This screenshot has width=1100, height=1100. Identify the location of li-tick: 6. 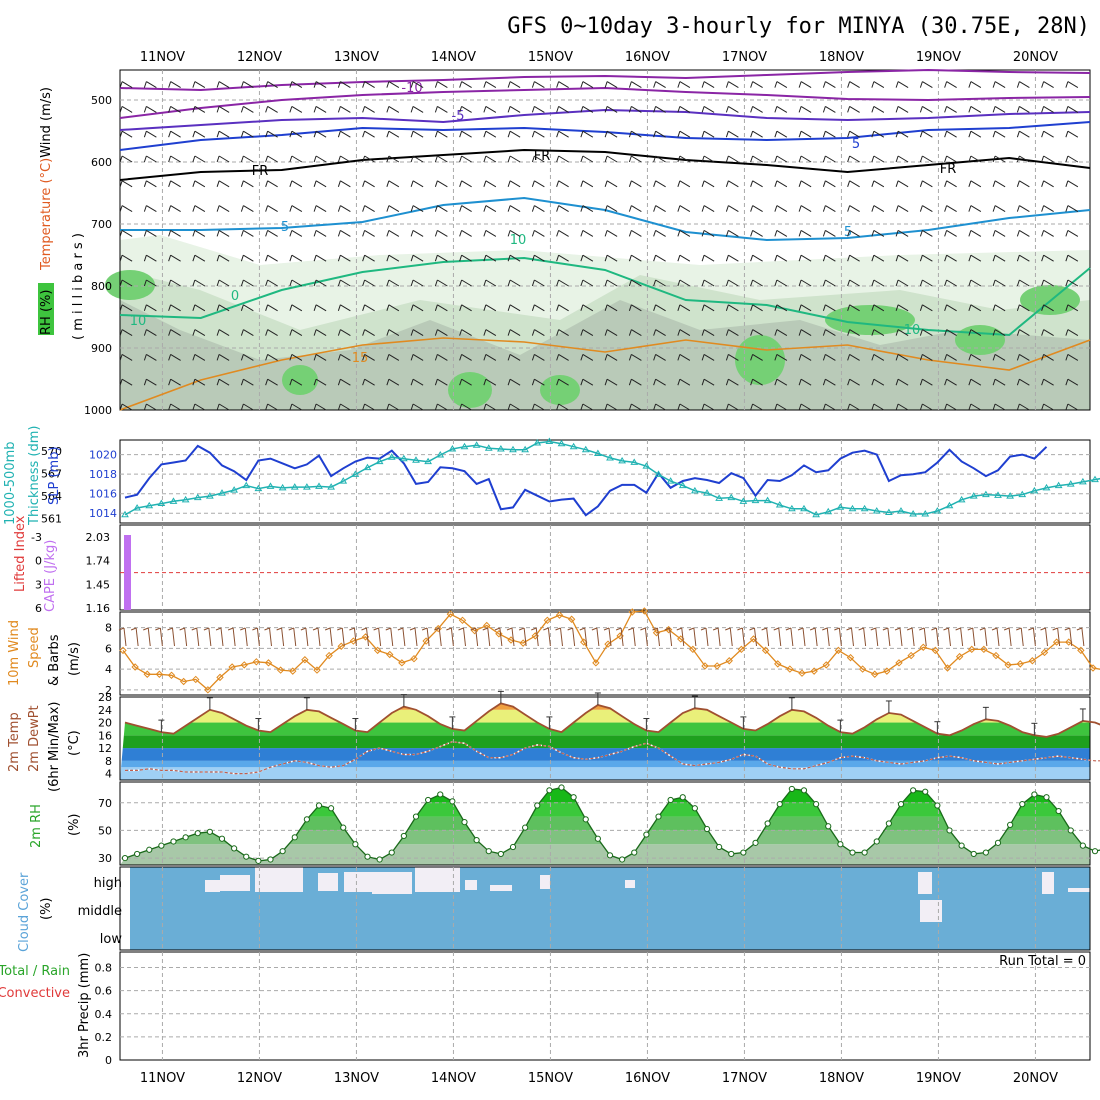
(38, 608).